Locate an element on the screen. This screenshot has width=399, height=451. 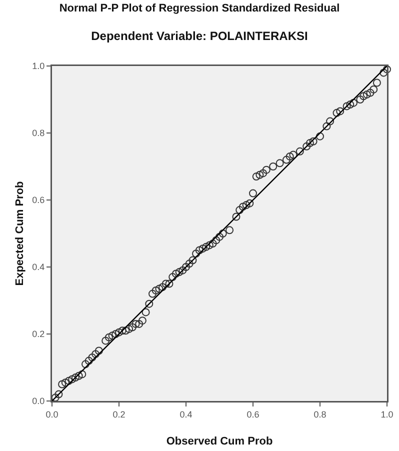
y-tick-label: 0.2 is located at coordinates (38, 334).